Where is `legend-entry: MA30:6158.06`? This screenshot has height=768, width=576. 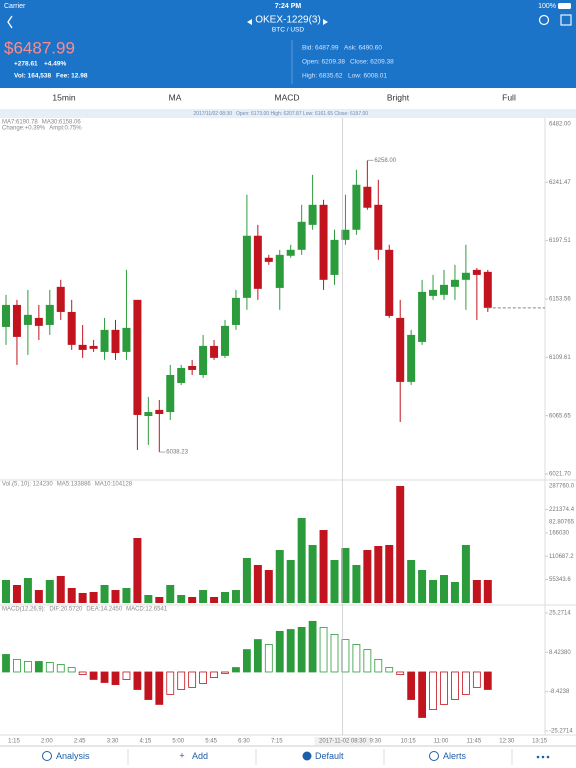
legend-entry: MA30:6158.06 is located at coordinates (62, 123).